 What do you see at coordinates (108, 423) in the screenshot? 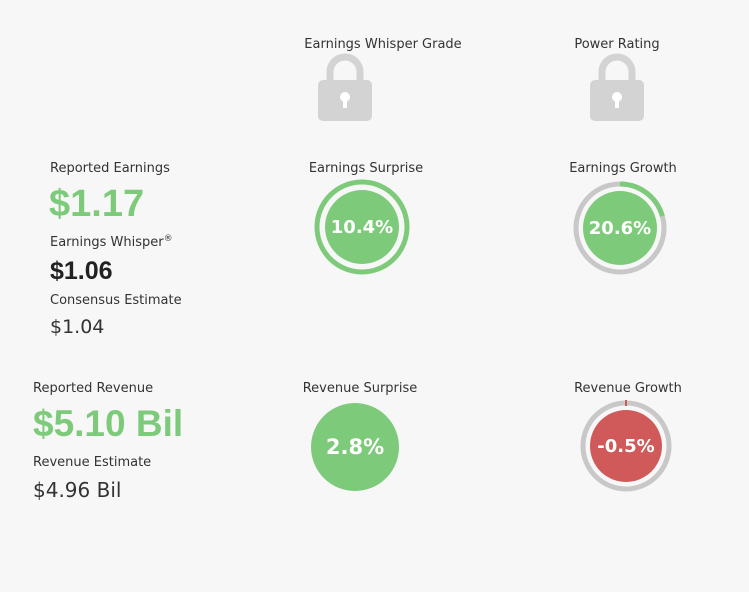
I see `reported-revenue: $5.10 Bil` at bounding box center [108, 423].